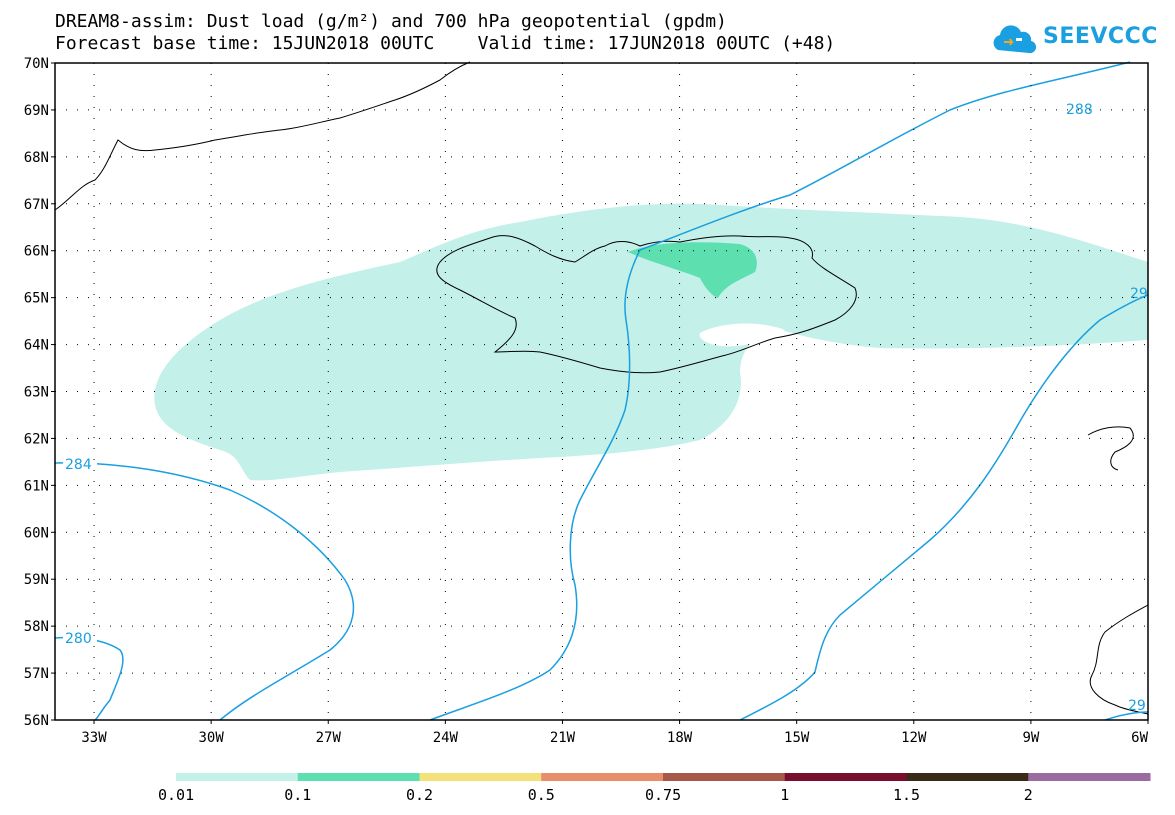 The image size is (1175, 815). I want to click on lon-label: 6W, so click(1139, 738).